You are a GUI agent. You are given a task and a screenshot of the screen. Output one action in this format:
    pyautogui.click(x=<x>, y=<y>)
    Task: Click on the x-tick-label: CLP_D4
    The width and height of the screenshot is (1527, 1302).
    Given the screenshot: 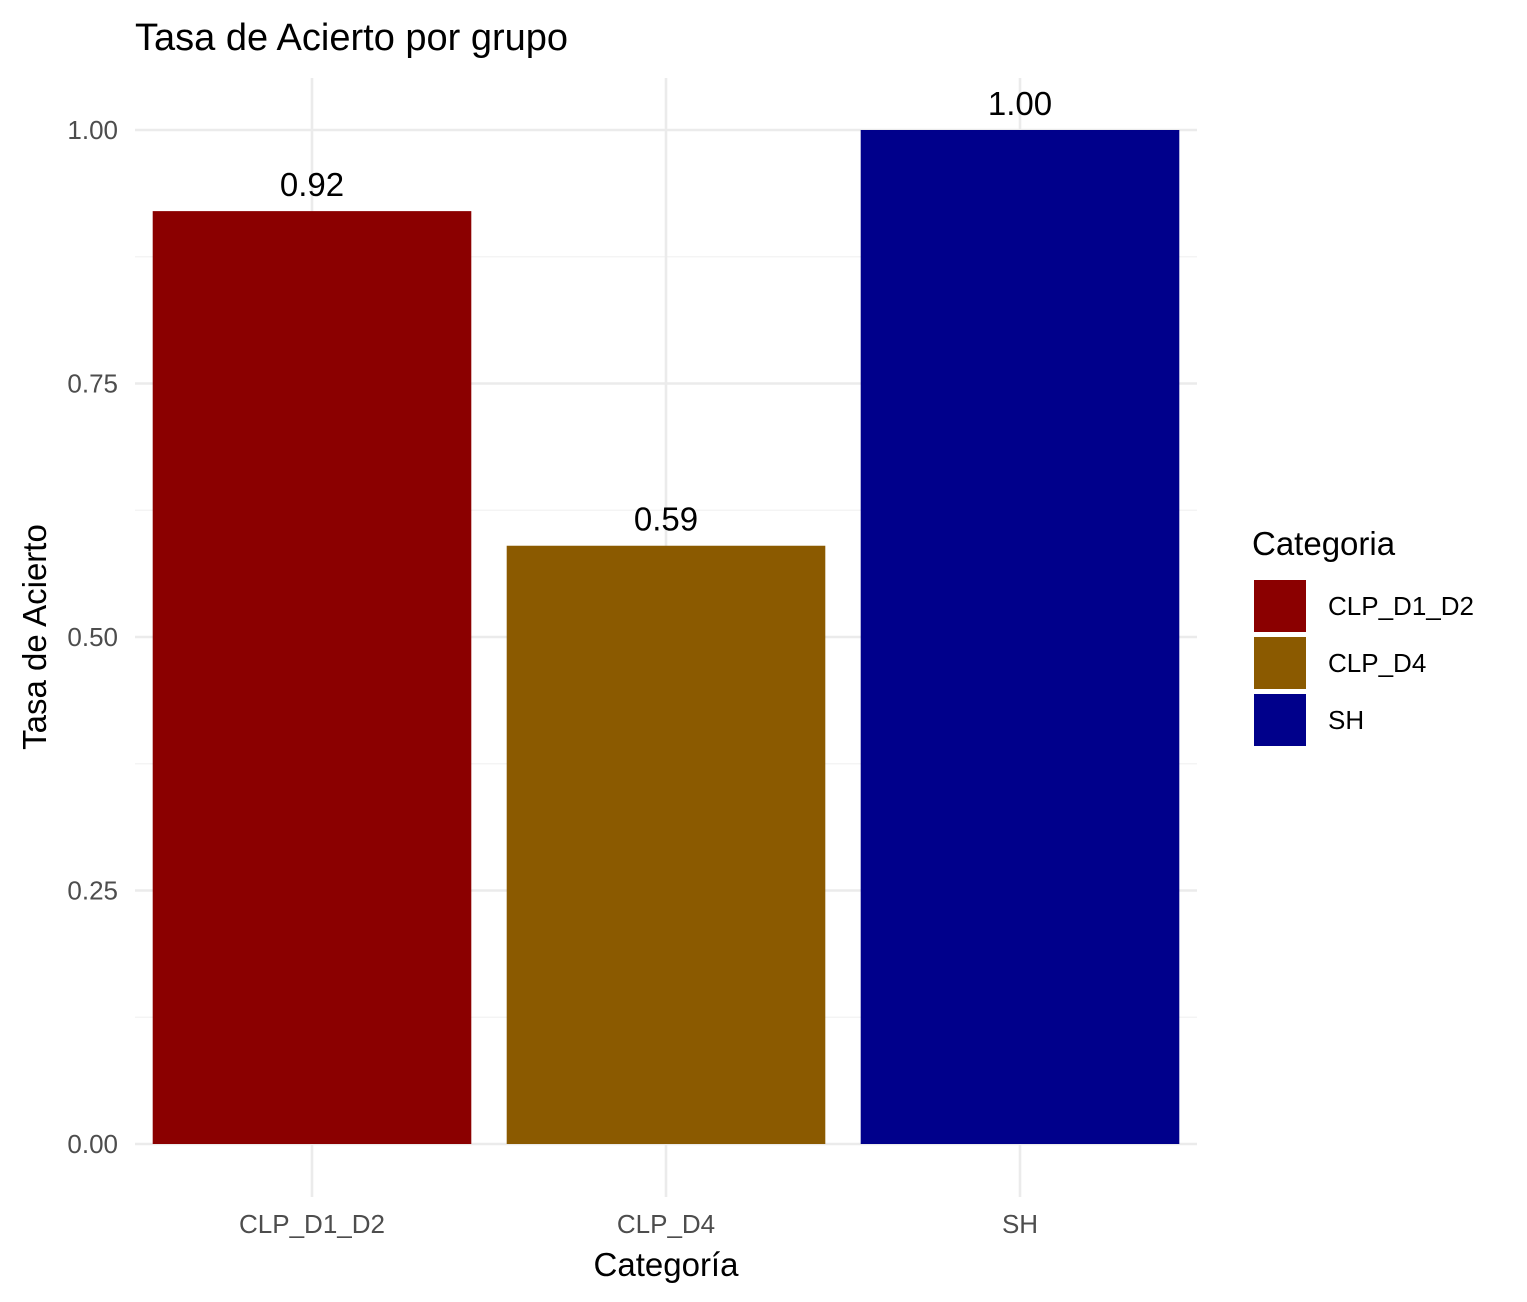 What is the action you would take?
    pyautogui.click(x=666, y=1224)
    